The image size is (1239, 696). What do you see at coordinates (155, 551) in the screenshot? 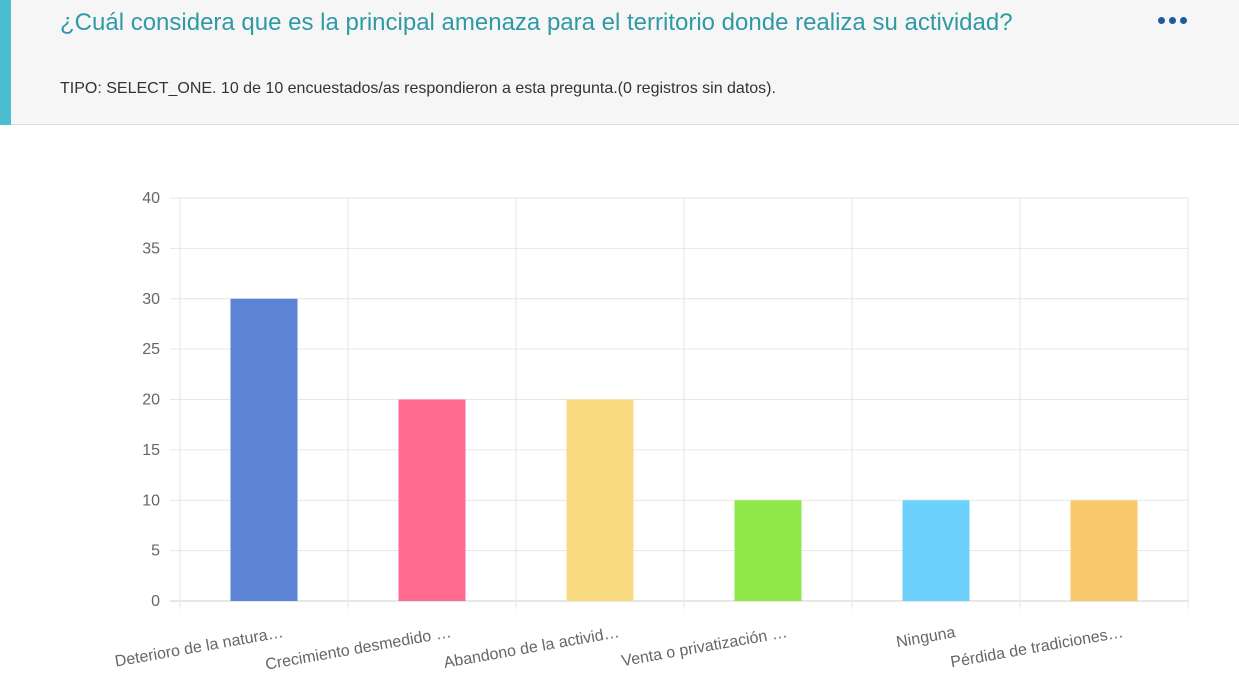
I see `y-tick-label: 5` at bounding box center [155, 551].